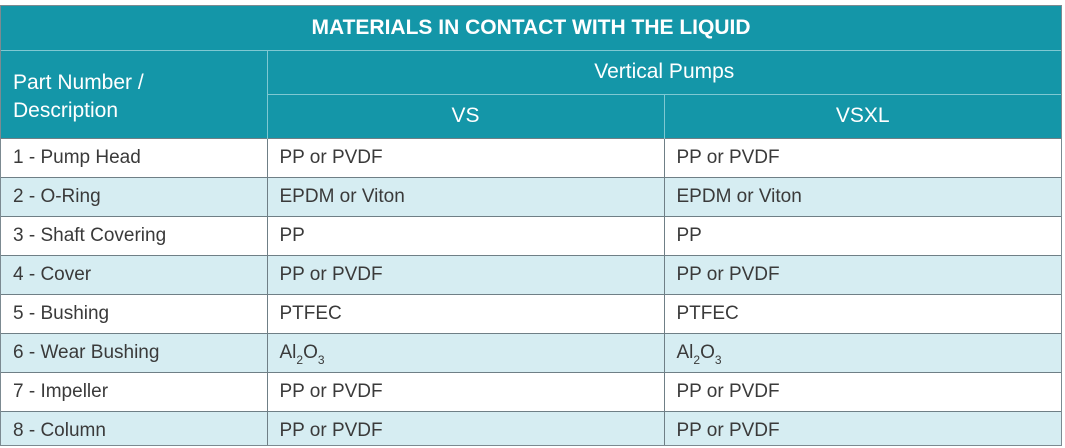  Describe the element at coordinates (134, 427) in the screenshot. I see `part-cell: 8 - Column` at that location.